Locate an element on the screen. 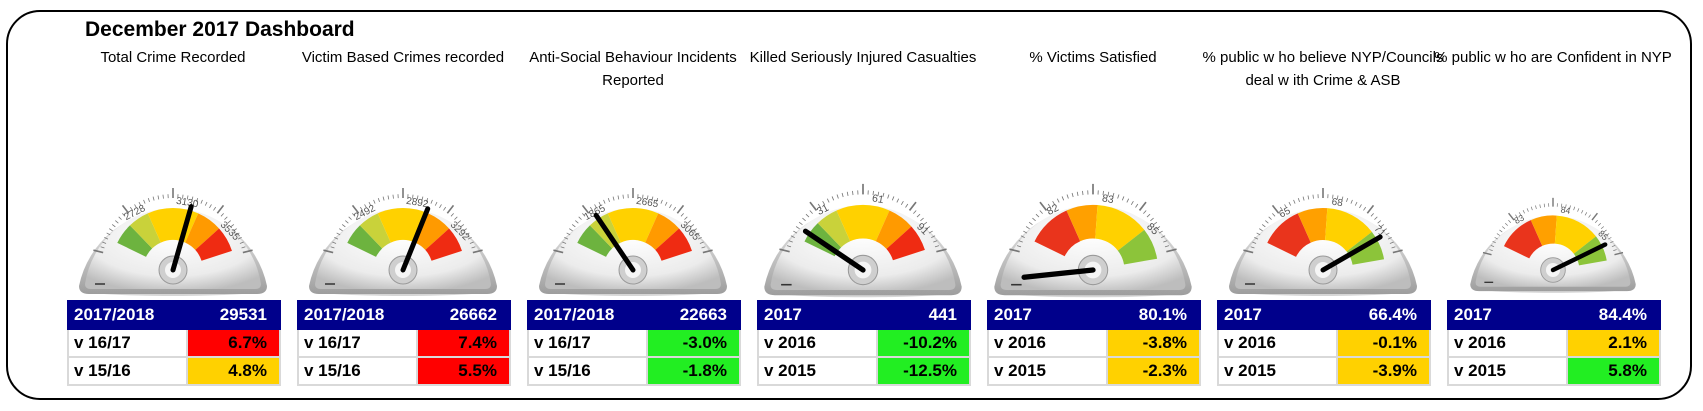 This screenshot has width=1703, height=411. kpi-header-row: 2017/2018 22663 is located at coordinates (634, 315).